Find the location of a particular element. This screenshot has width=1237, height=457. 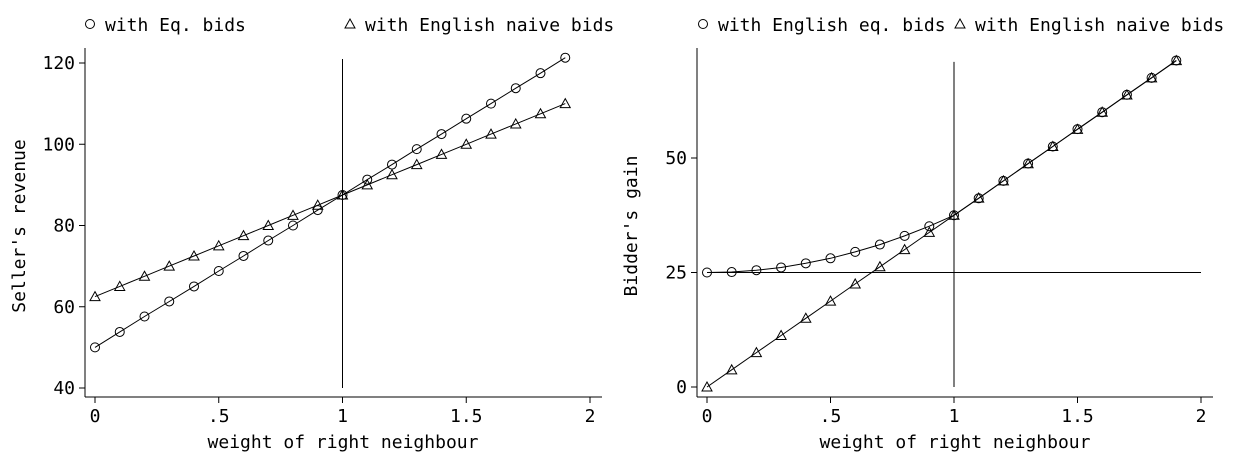

y-tick-label: 100 is located at coordinates (58, 144).